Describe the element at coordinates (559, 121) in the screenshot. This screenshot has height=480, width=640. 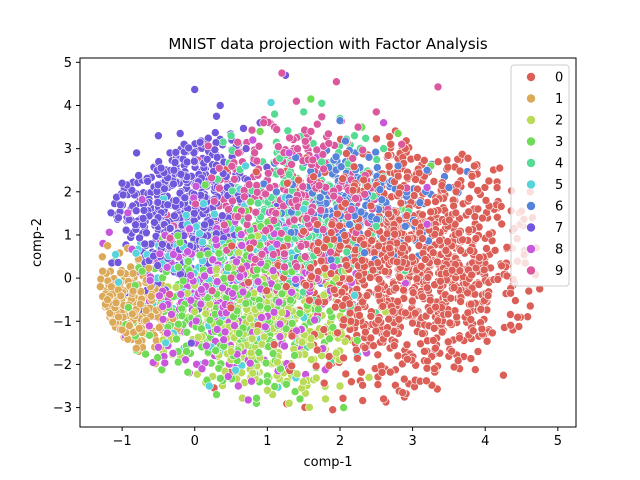
I see `legend-label-2: 2` at that location.